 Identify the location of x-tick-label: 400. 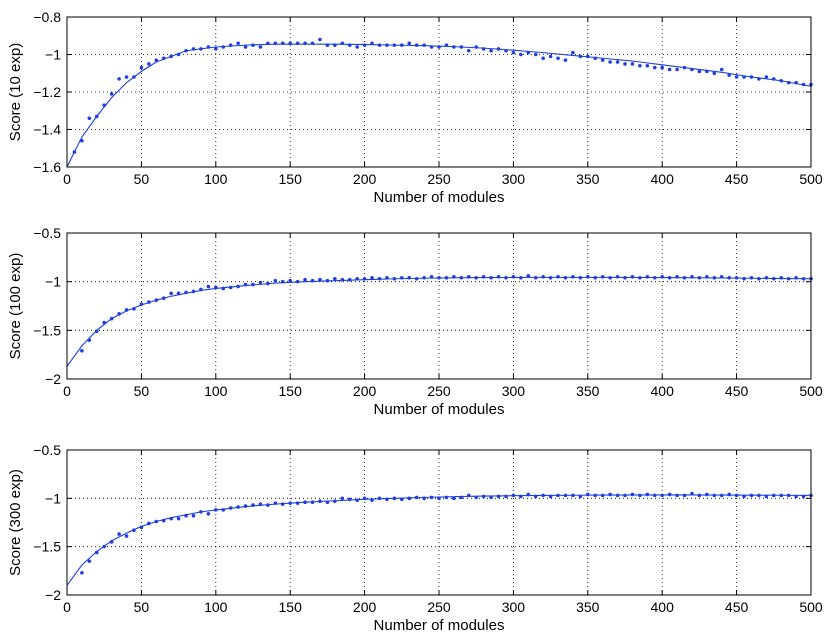
(663, 179).